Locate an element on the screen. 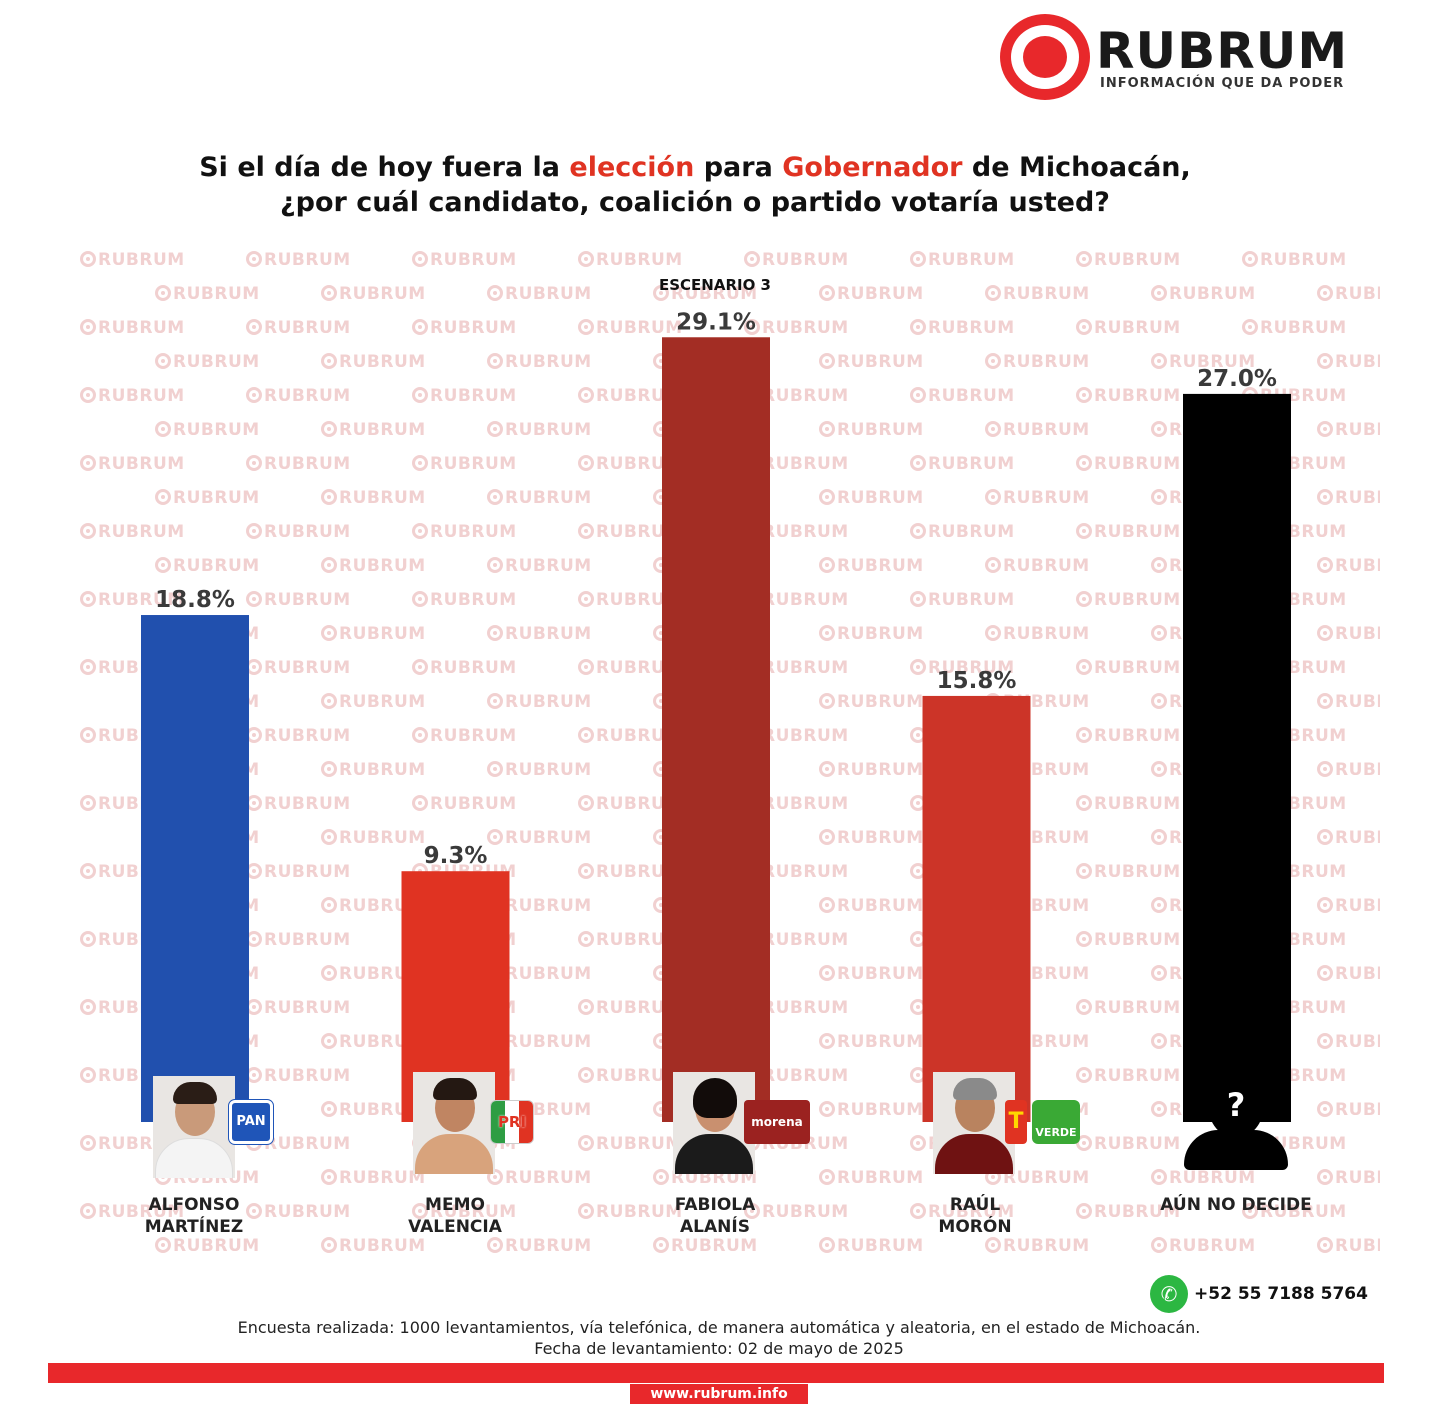  candidate-photo-fabiola is located at coordinates (714, 1123).